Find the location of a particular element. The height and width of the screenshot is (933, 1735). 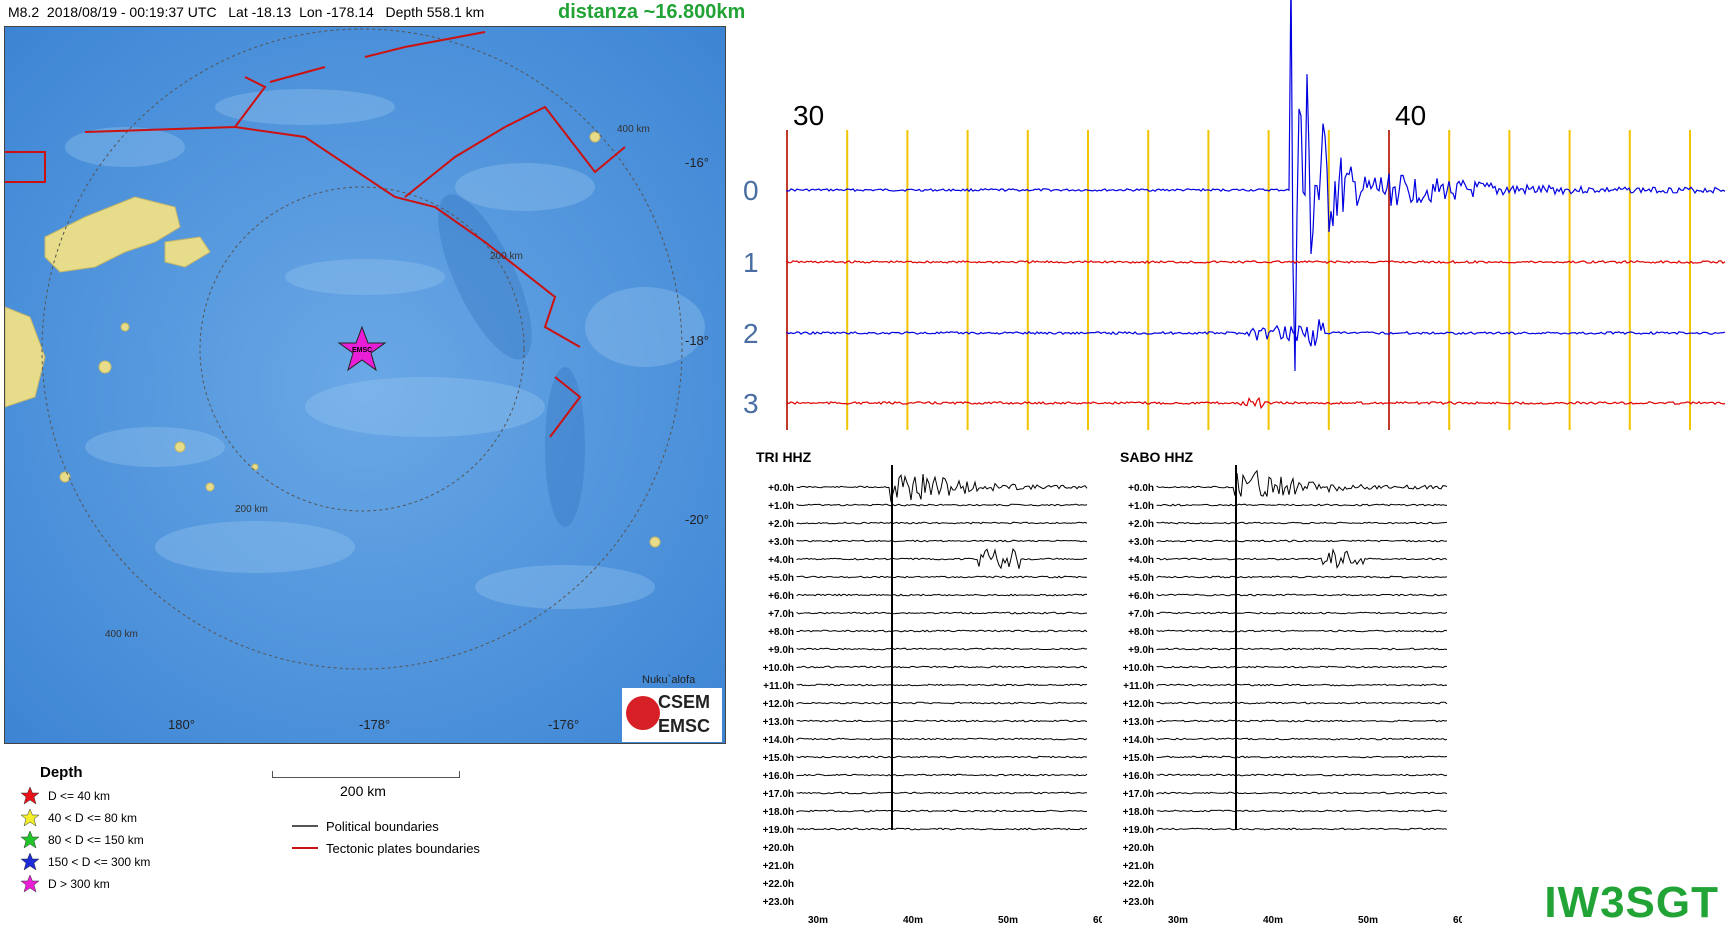

logo-line1: CSEM is located at coordinates (684, 702).